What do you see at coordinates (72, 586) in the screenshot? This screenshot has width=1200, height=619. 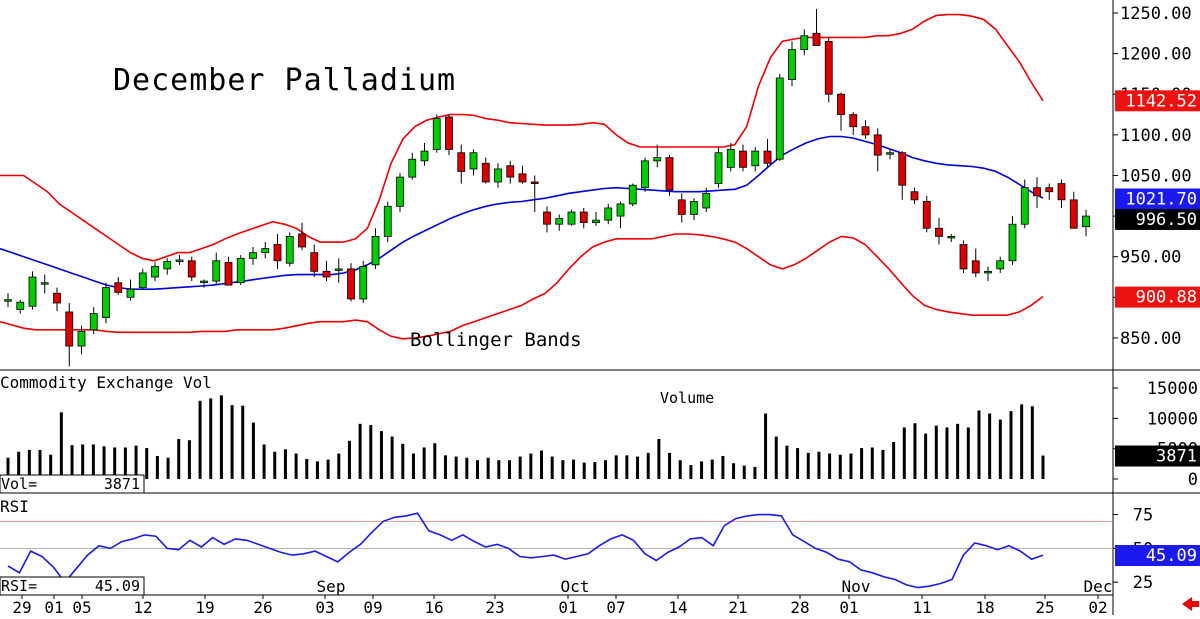 I see `rsi-readout-box` at bounding box center [72, 586].